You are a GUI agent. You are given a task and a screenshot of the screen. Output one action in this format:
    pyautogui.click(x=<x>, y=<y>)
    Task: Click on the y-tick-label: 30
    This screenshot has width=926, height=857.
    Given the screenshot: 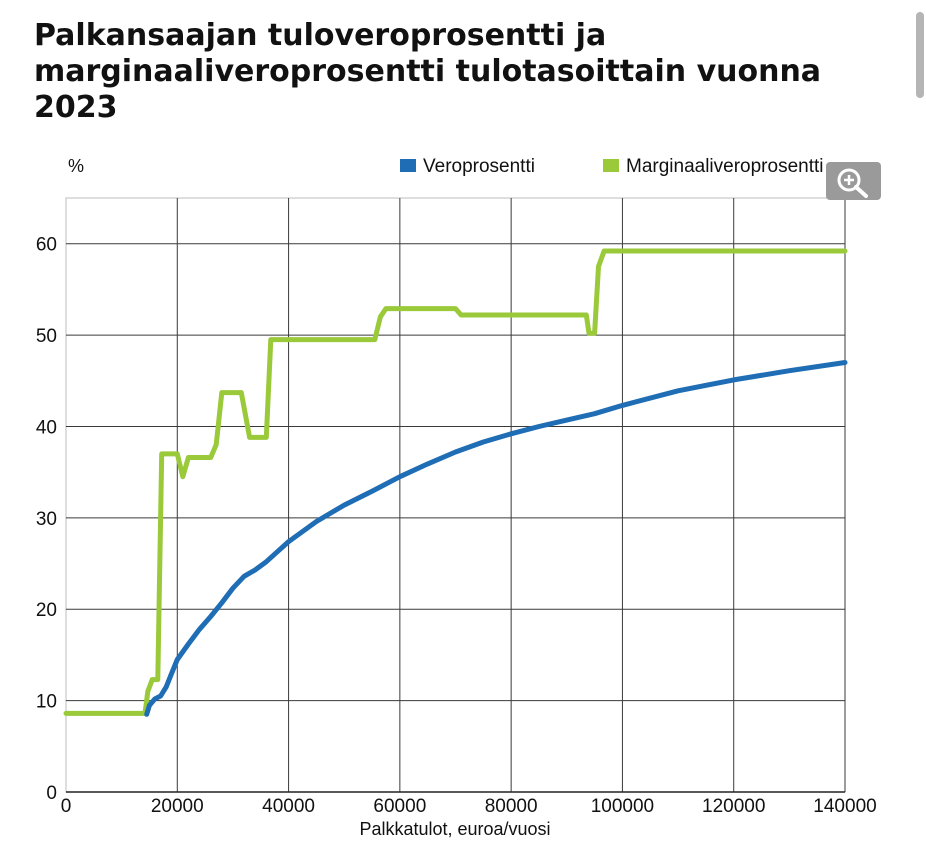 What is the action you would take?
    pyautogui.click(x=46, y=519)
    